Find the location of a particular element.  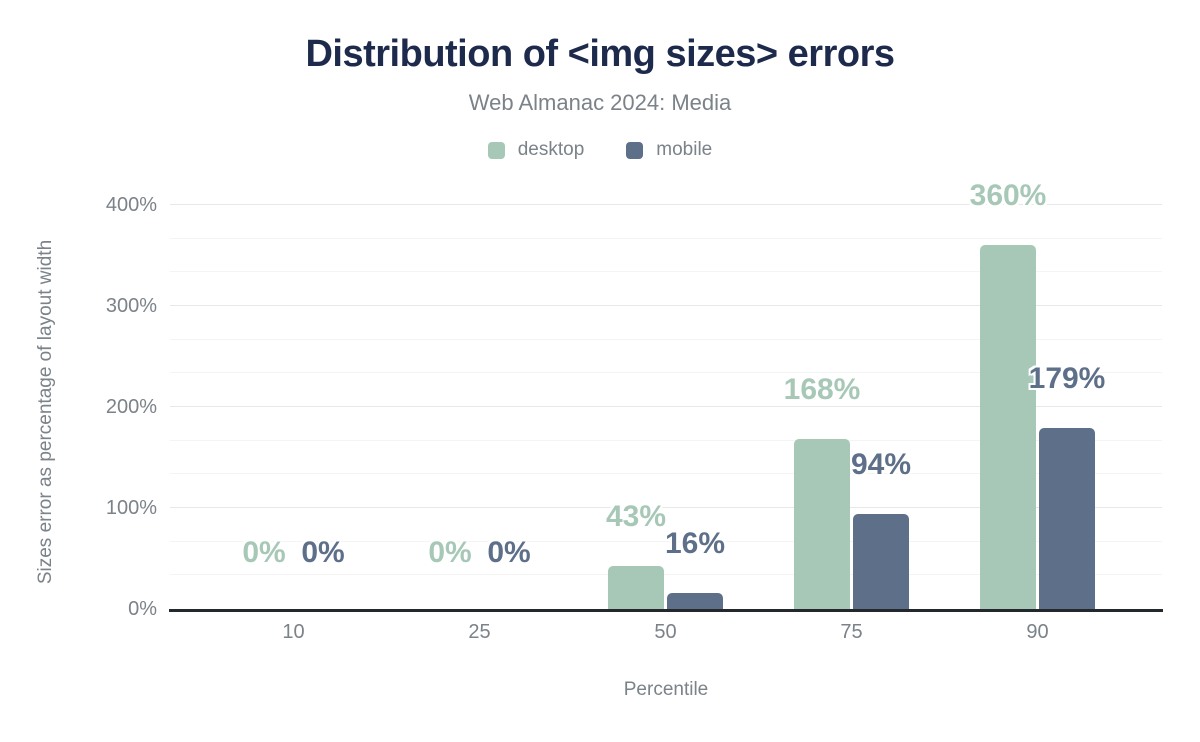

bar-desktop-p50 is located at coordinates (636, 587).